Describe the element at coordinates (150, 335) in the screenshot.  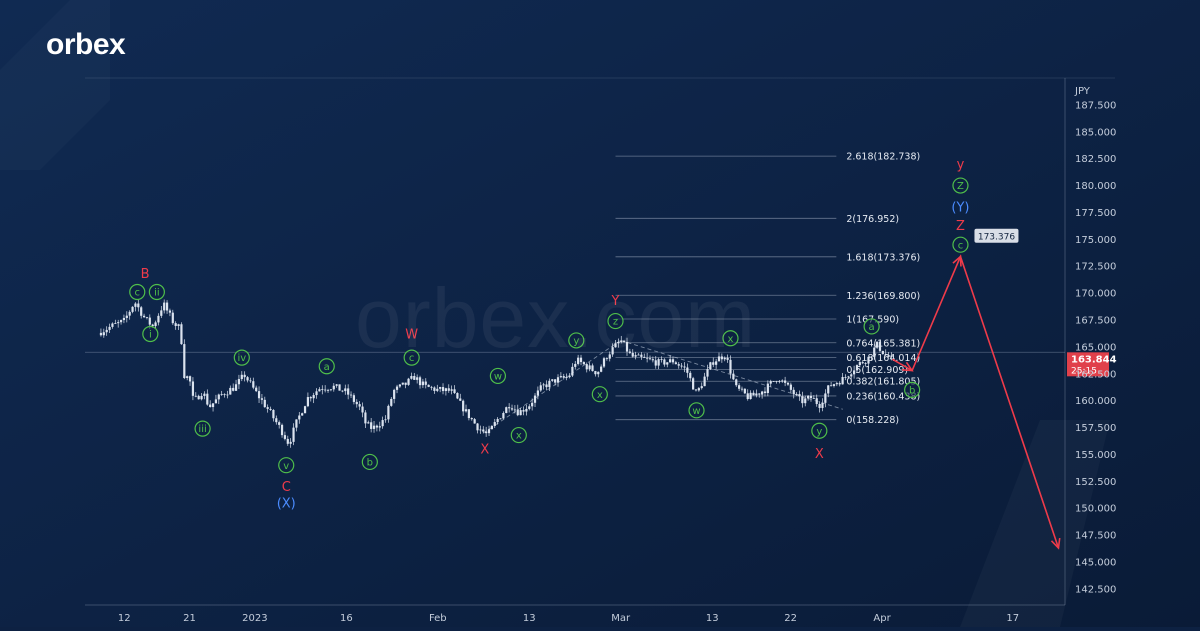
I see `wave-label-text: i` at that location.